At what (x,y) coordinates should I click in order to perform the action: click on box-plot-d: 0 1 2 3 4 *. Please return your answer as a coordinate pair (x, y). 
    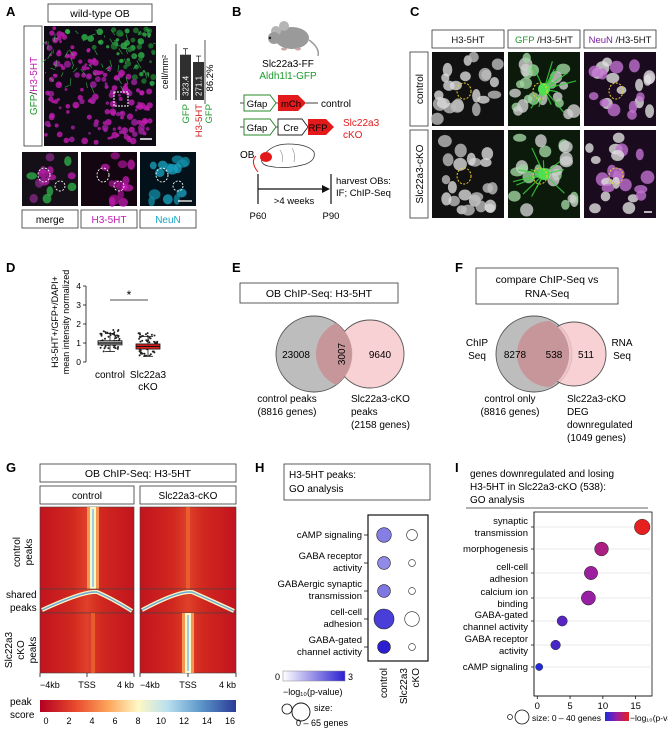
    Looking at the image, I should click on (118, 324).